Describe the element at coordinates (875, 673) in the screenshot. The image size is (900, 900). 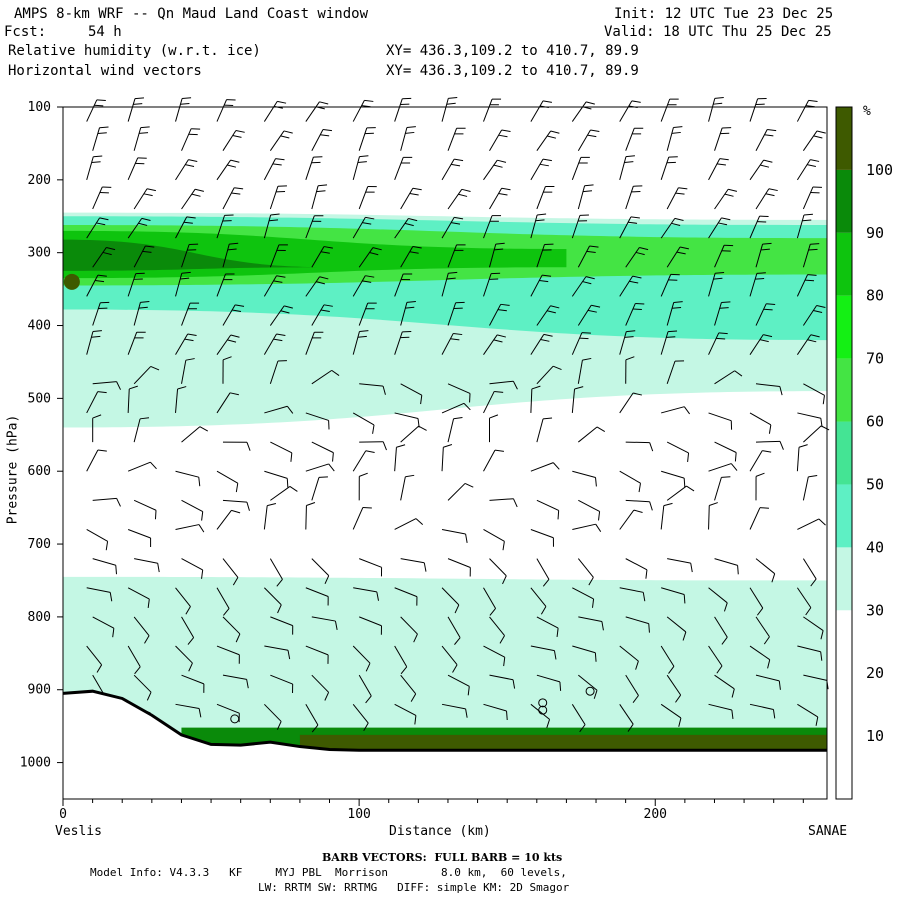
I see `colorbar-tick-label: 20` at that location.